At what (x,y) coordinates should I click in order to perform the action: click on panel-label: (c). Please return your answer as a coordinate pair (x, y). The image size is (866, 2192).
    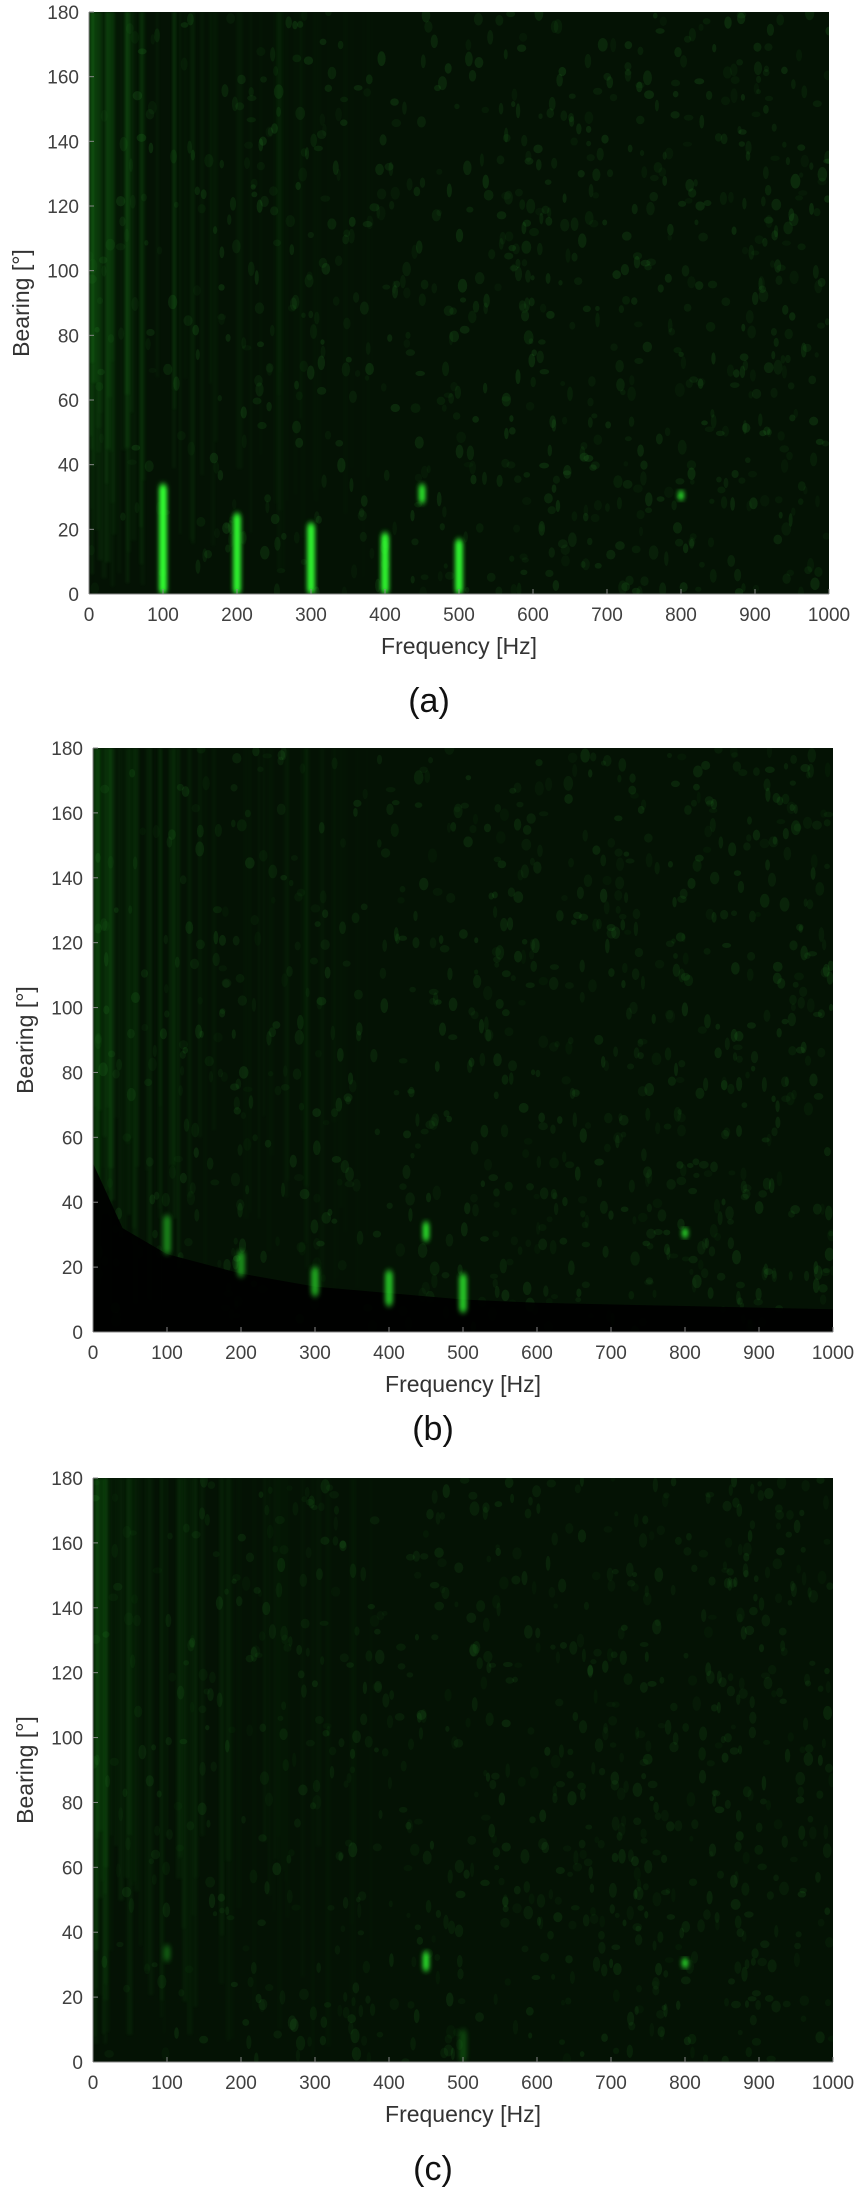
    Looking at the image, I should click on (433, 2169).